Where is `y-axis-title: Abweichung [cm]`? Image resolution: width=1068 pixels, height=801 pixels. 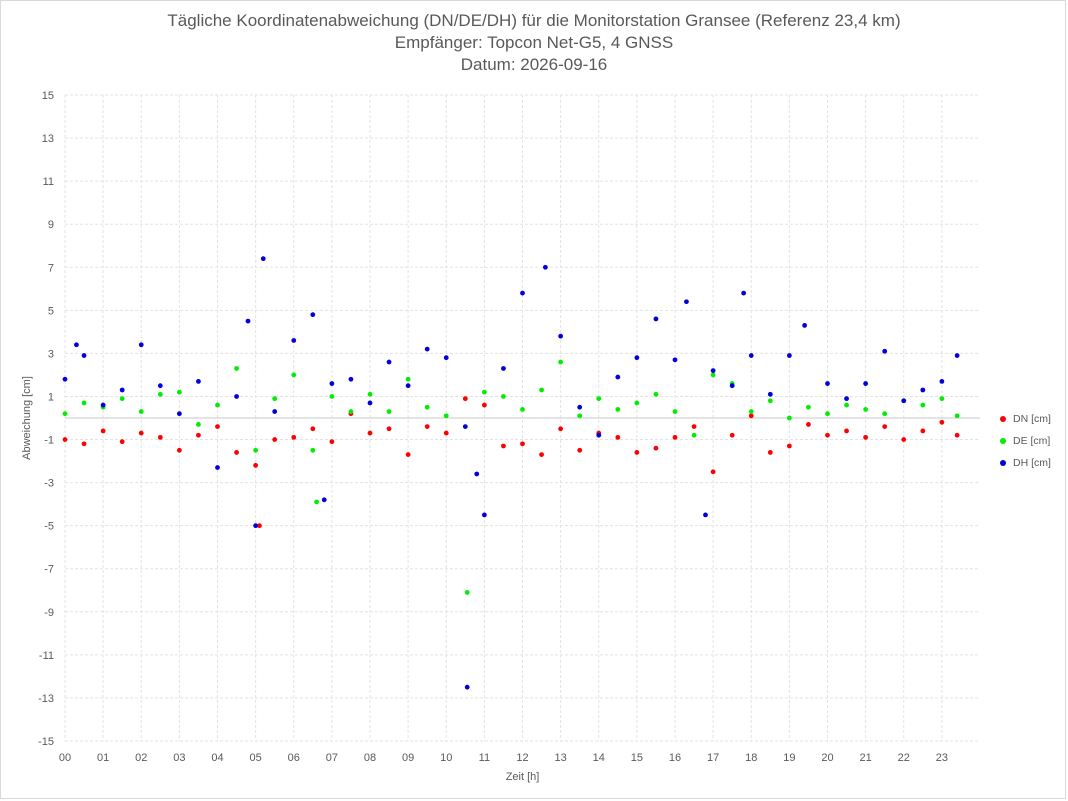
y-axis-title: Abweichung [cm] is located at coordinates (27, 418).